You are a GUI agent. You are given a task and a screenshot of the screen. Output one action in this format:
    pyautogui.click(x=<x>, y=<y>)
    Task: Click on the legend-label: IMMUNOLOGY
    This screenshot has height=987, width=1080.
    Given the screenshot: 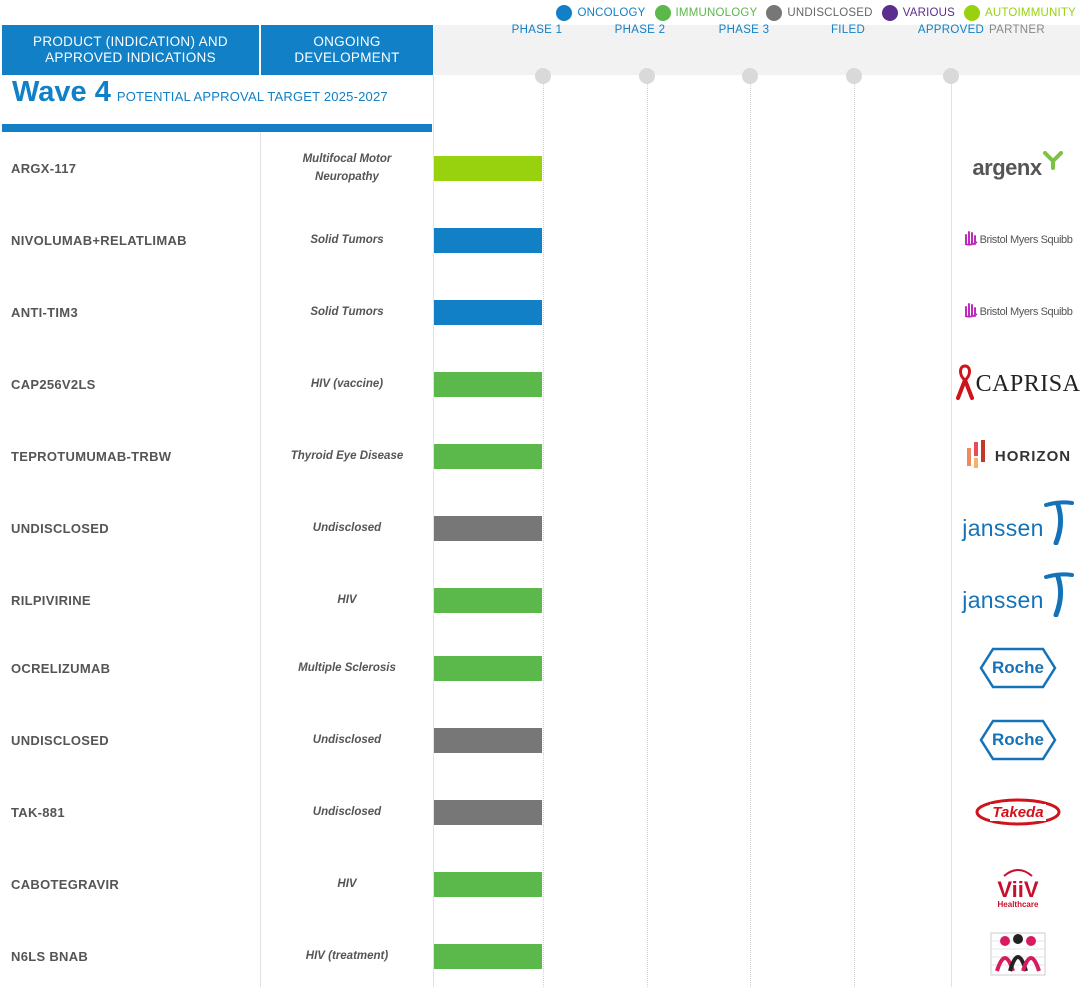 What is the action you would take?
    pyautogui.click(x=716, y=13)
    